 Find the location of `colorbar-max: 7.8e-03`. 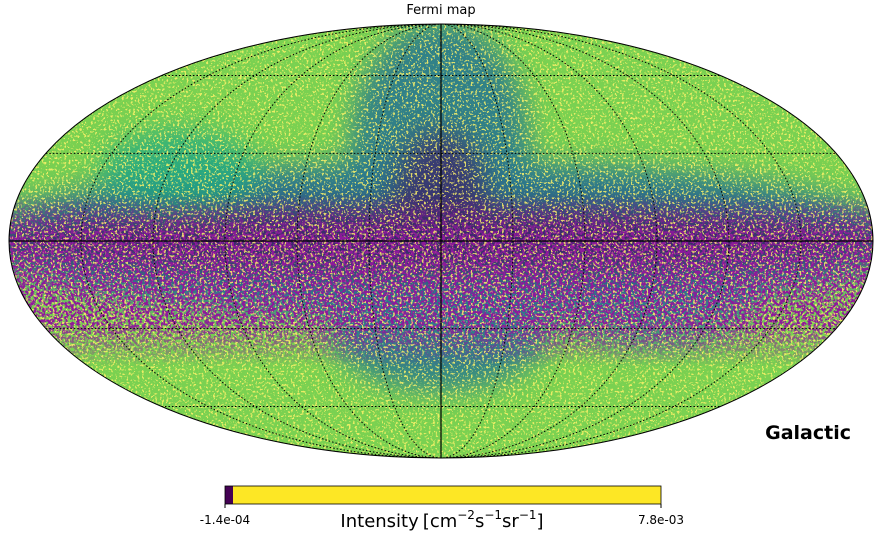

colorbar-max: 7.8e-03 is located at coordinates (661, 520).